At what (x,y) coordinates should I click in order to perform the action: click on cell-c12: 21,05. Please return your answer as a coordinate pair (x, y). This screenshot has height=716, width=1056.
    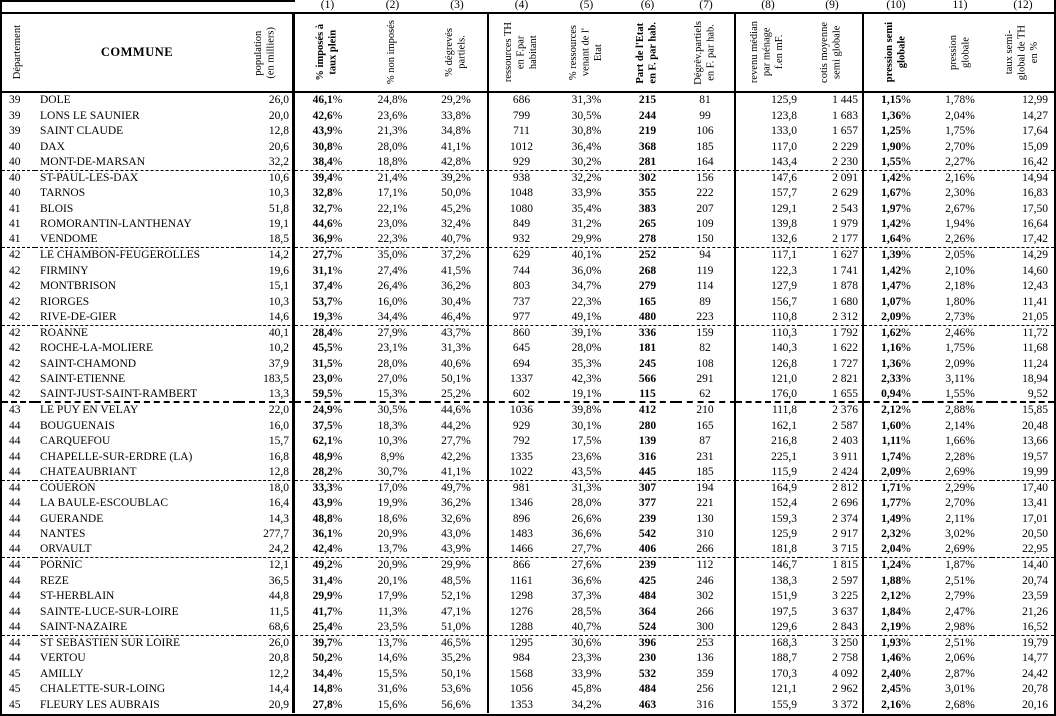
    Looking at the image, I should click on (1023, 318).